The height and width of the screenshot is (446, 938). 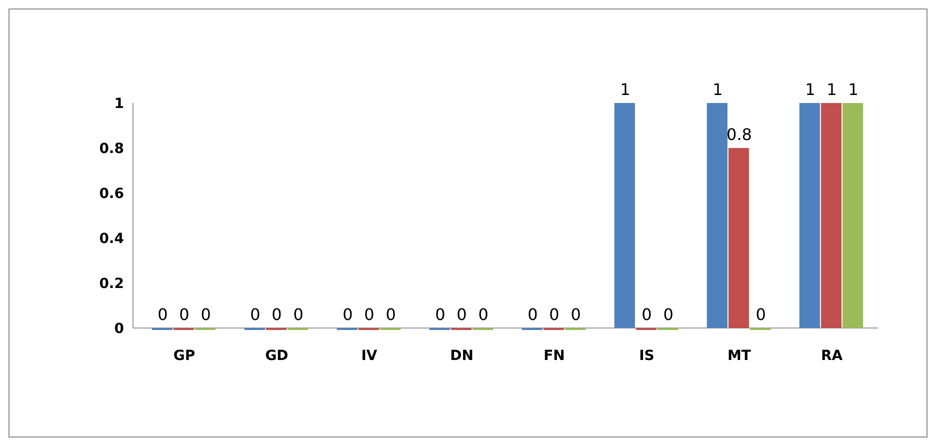 What do you see at coordinates (111, 284) in the screenshot?
I see `y-tick-label: 0.2` at bounding box center [111, 284].